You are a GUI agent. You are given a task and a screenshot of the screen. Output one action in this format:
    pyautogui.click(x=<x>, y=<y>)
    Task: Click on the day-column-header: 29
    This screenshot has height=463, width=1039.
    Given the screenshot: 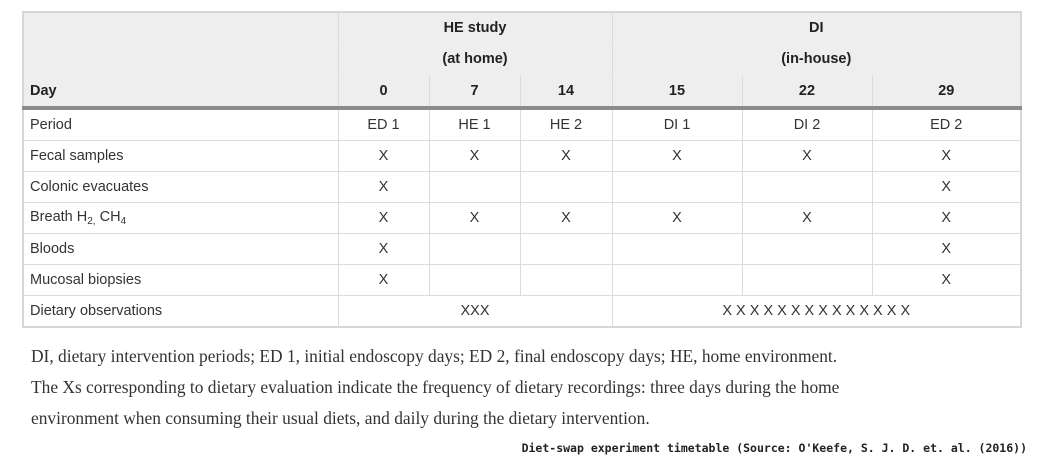 What is the action you would take?
    pyautogui.click(x=946, y=92)
    